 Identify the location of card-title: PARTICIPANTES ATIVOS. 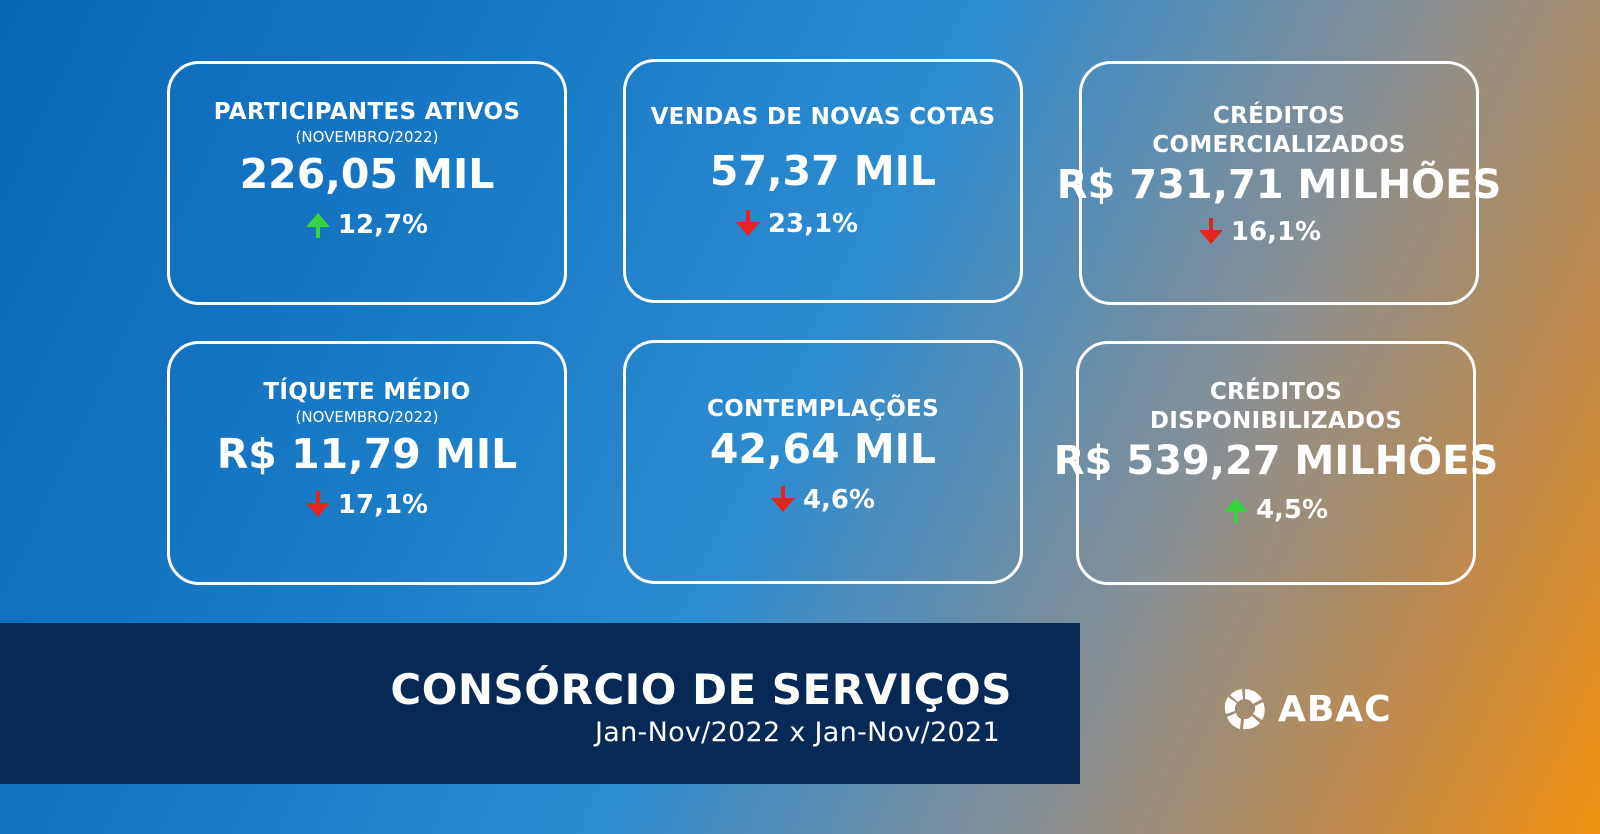
(367, 112).